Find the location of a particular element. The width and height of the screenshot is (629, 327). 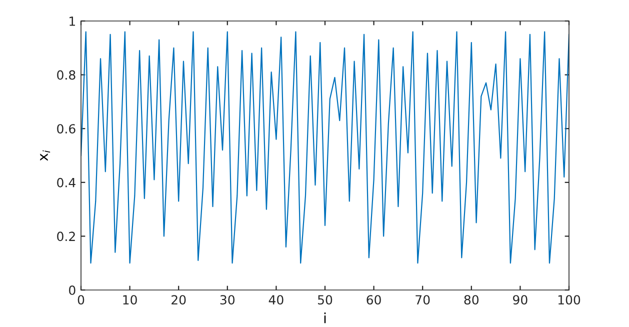

x-tick-label: 0 is located at coordinates (81, 300).